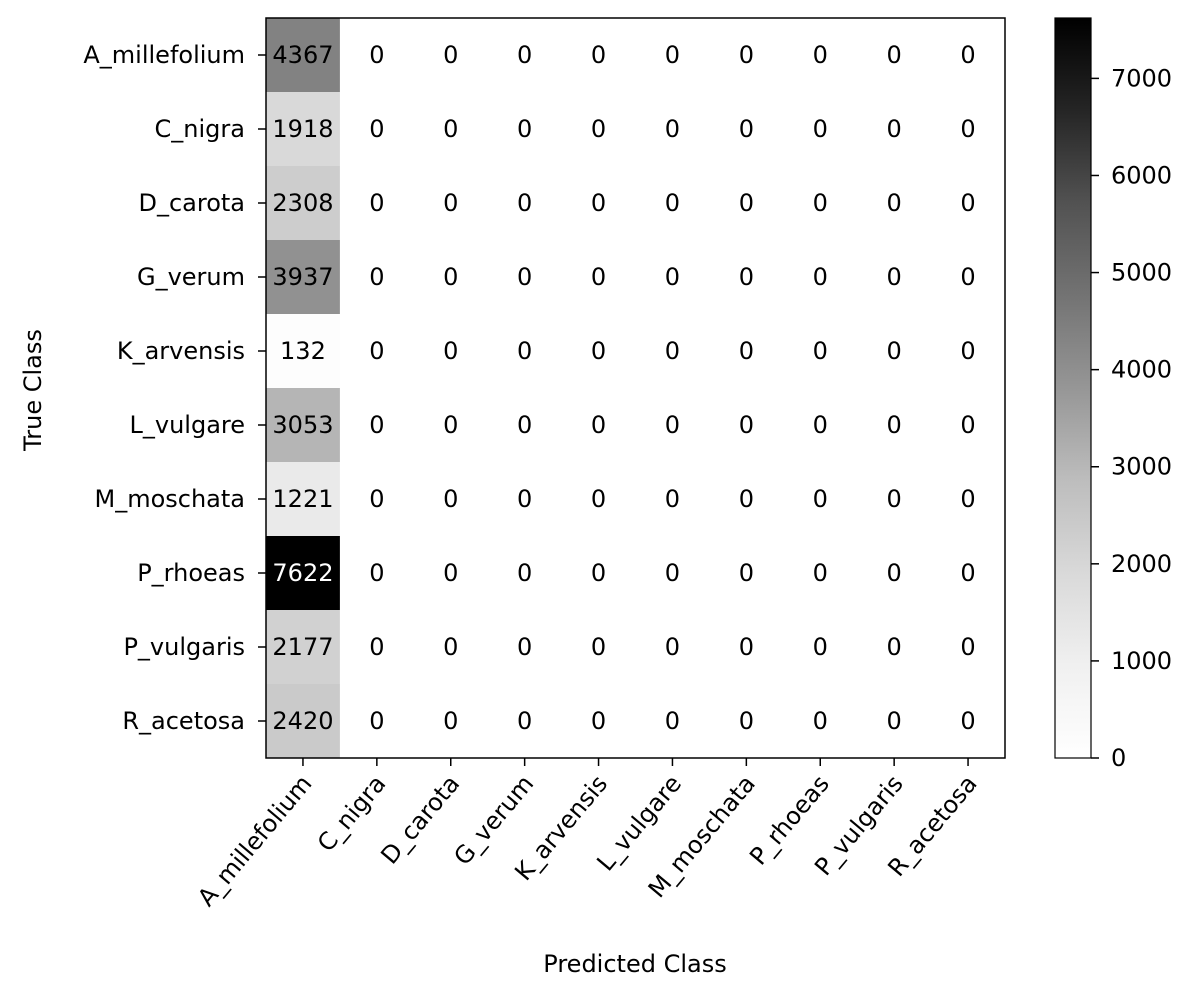  I want to click on colorbar-tick-label: 2000, so click(1141, 564).